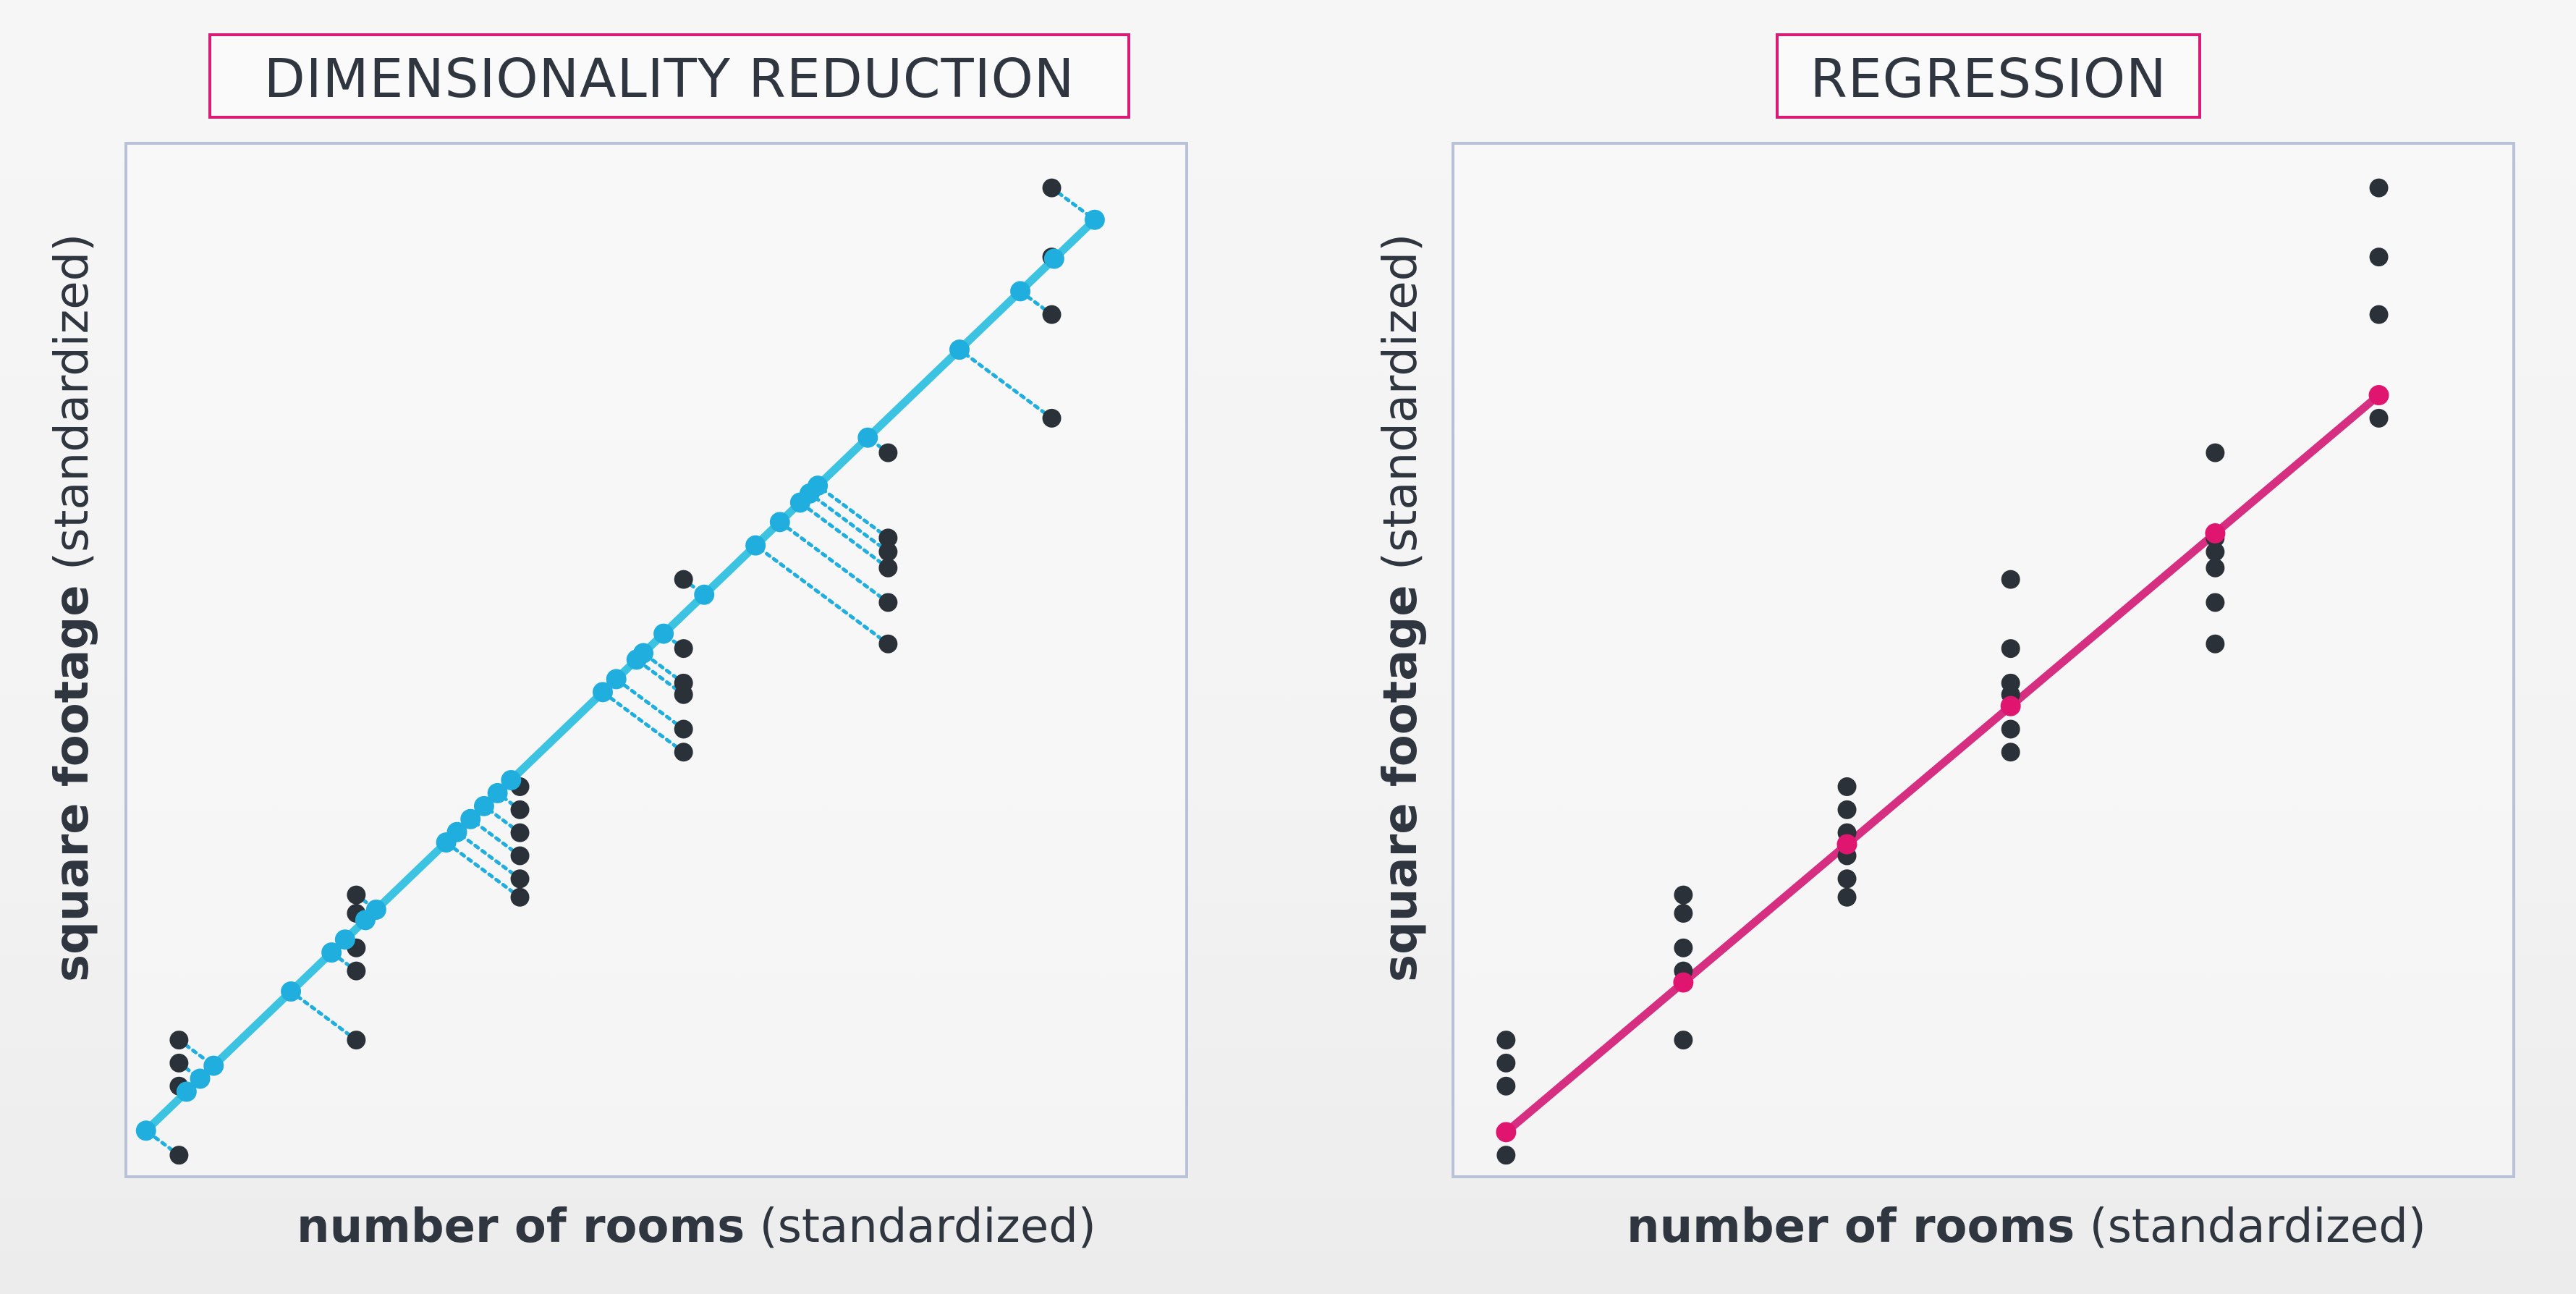 The width and height of the screenshot is (2576, 1294). What do you see at coordinates (2250, 1226) in the screenshot?
I see `x-axis-label-right-rest: (standardized)` at bounding box center [2250, 1226].